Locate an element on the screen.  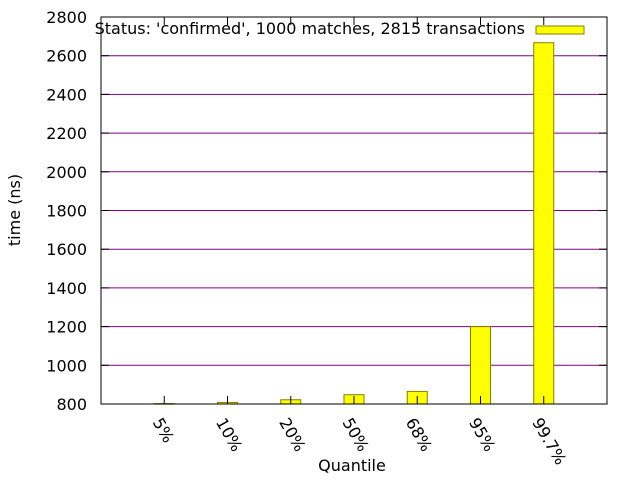
y-tick-label: 1400 is located at coordinates (66, 288).